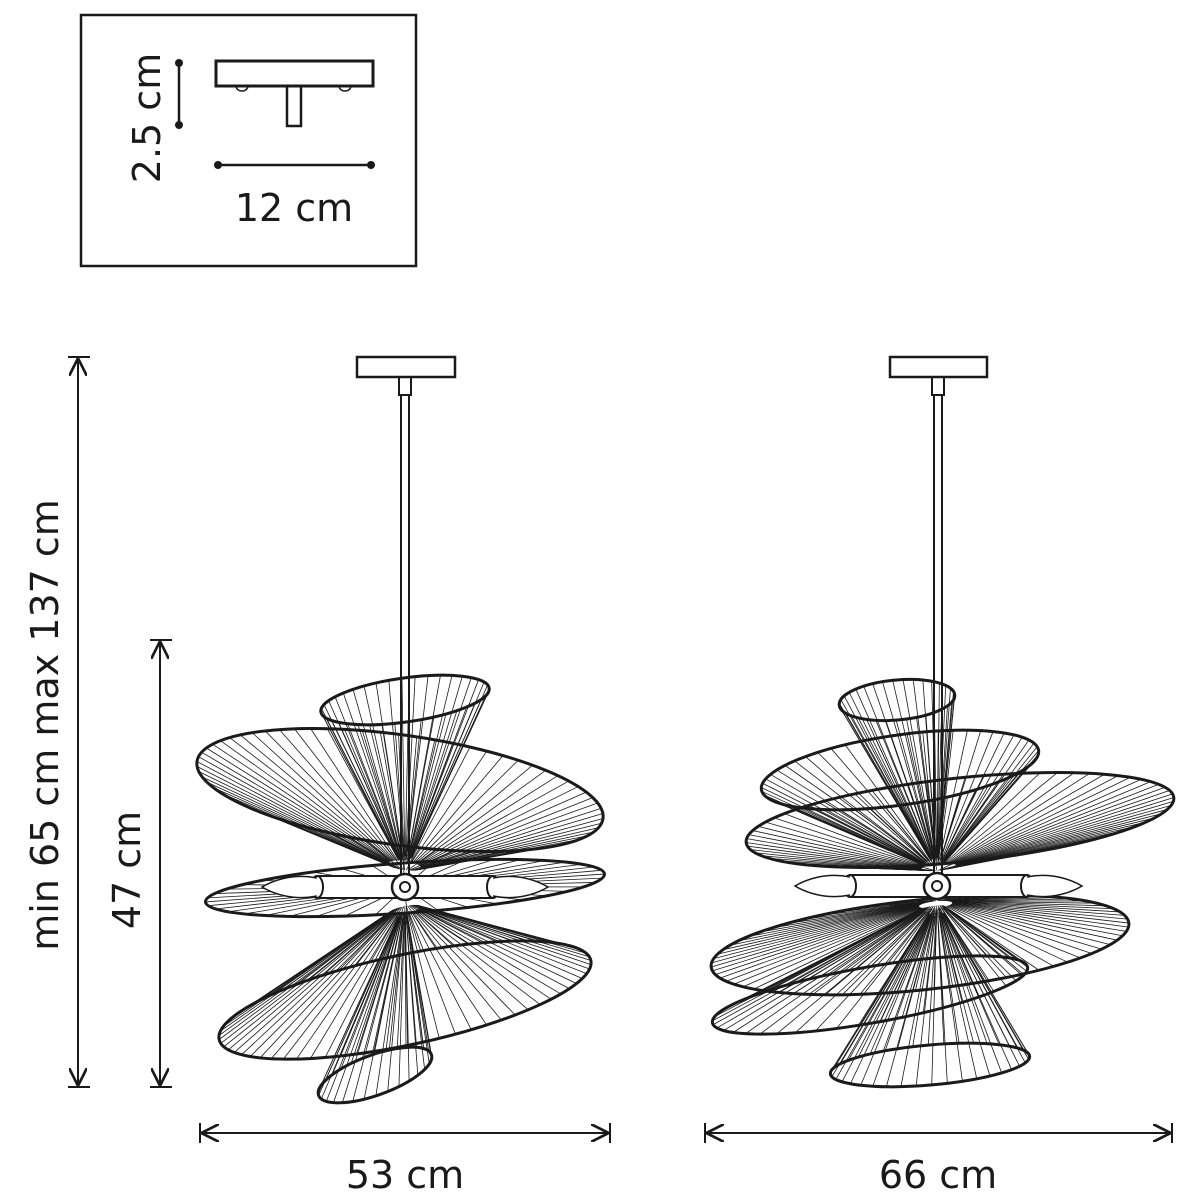 This screenshot has height=1200, width=1200. Describe the element at coordinates (294, 106) in the screenshot. I see `canopy-stem` at that location.